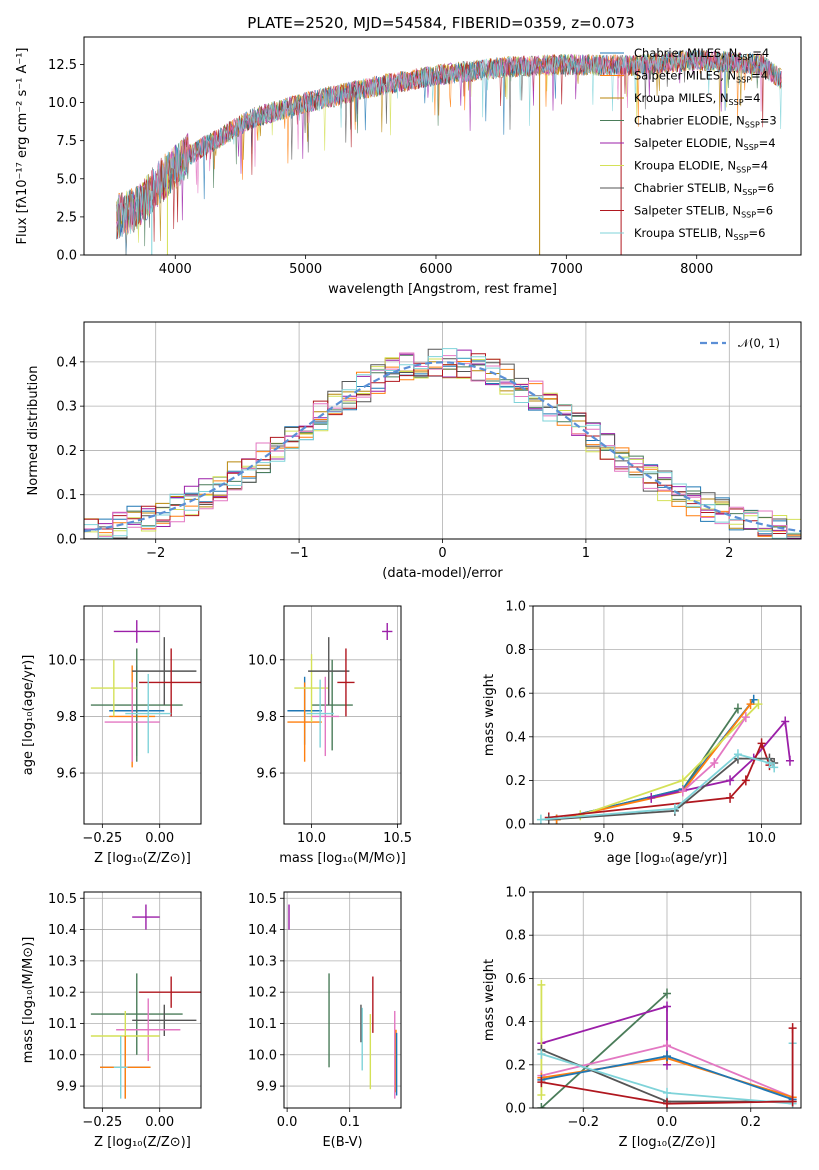 The width and height of the screenshot is (819, 1170). I want to click on y-tick-label: 2.5, so click(66, 217).